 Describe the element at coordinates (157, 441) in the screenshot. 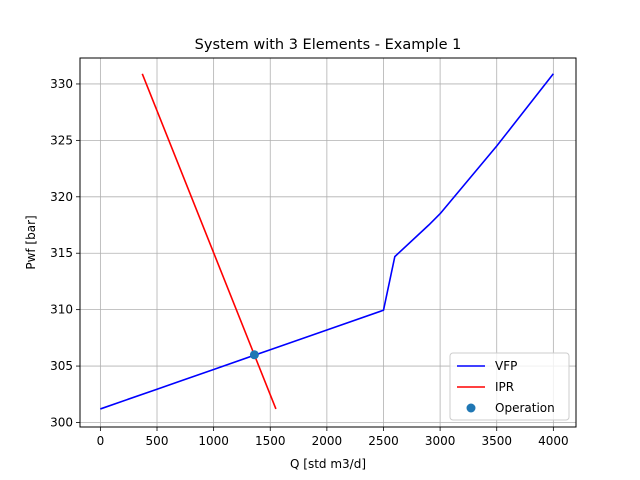

I see `x-tick-label: 500` at that location.